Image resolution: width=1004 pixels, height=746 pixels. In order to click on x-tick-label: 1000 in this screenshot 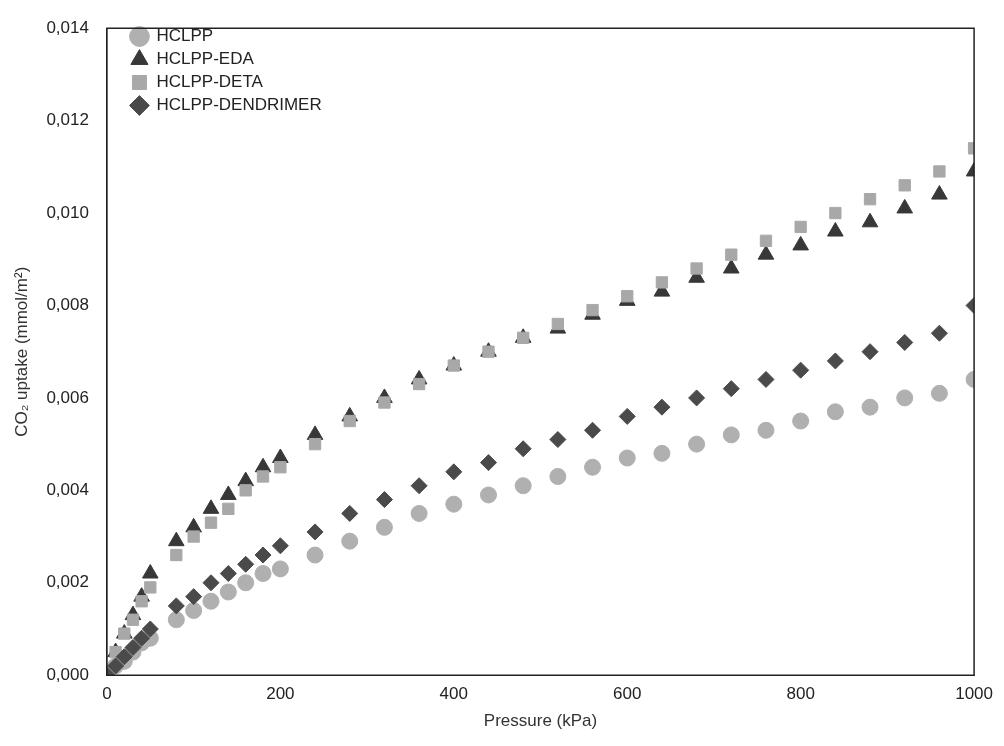, I will do `click(974, 694)`.